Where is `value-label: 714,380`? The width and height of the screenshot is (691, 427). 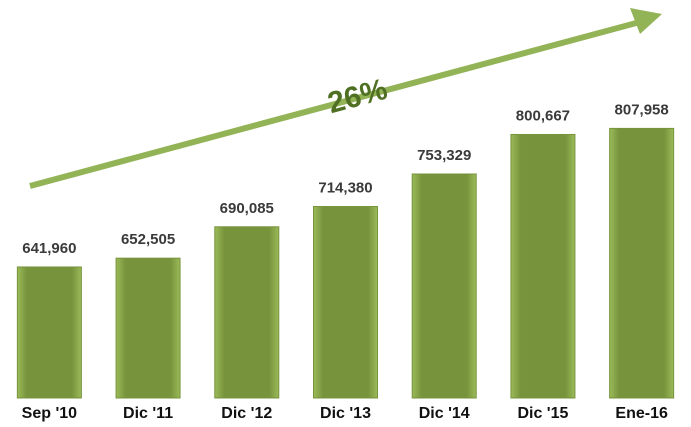 value-label: 714,380 is located at coordinates (345, 187).